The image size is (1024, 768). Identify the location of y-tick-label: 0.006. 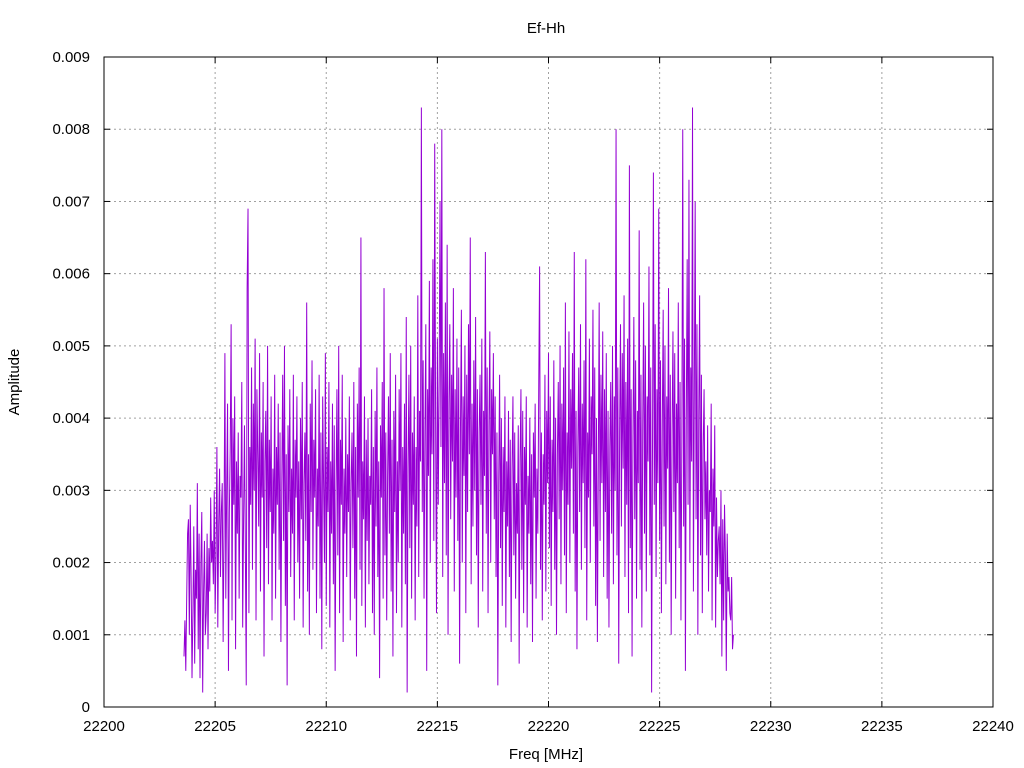
(71, 274).